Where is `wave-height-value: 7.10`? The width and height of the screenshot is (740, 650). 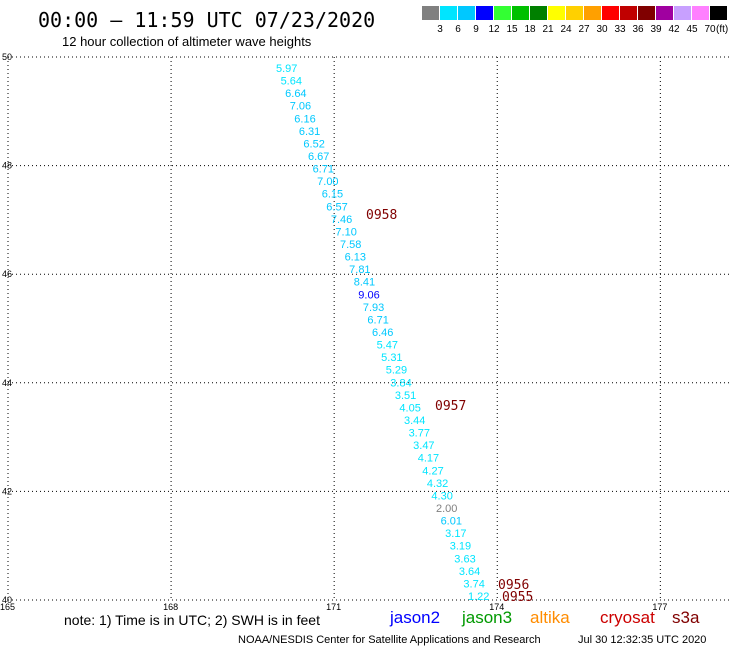
wave-height-value: 7.10 is located at coordinates (345, 232).